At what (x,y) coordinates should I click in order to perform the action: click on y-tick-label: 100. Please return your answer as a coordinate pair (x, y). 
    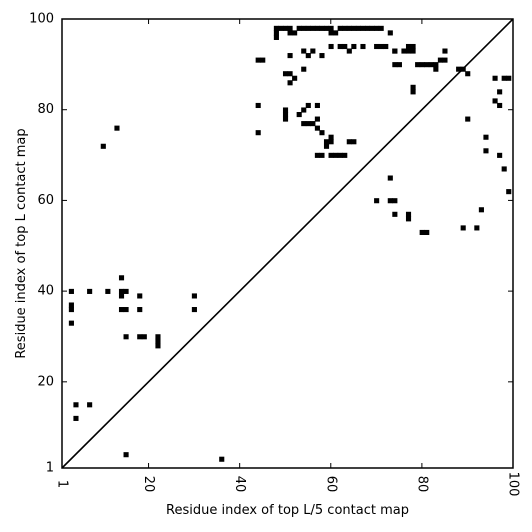
    Looking at the image, I should click on (41, 19).